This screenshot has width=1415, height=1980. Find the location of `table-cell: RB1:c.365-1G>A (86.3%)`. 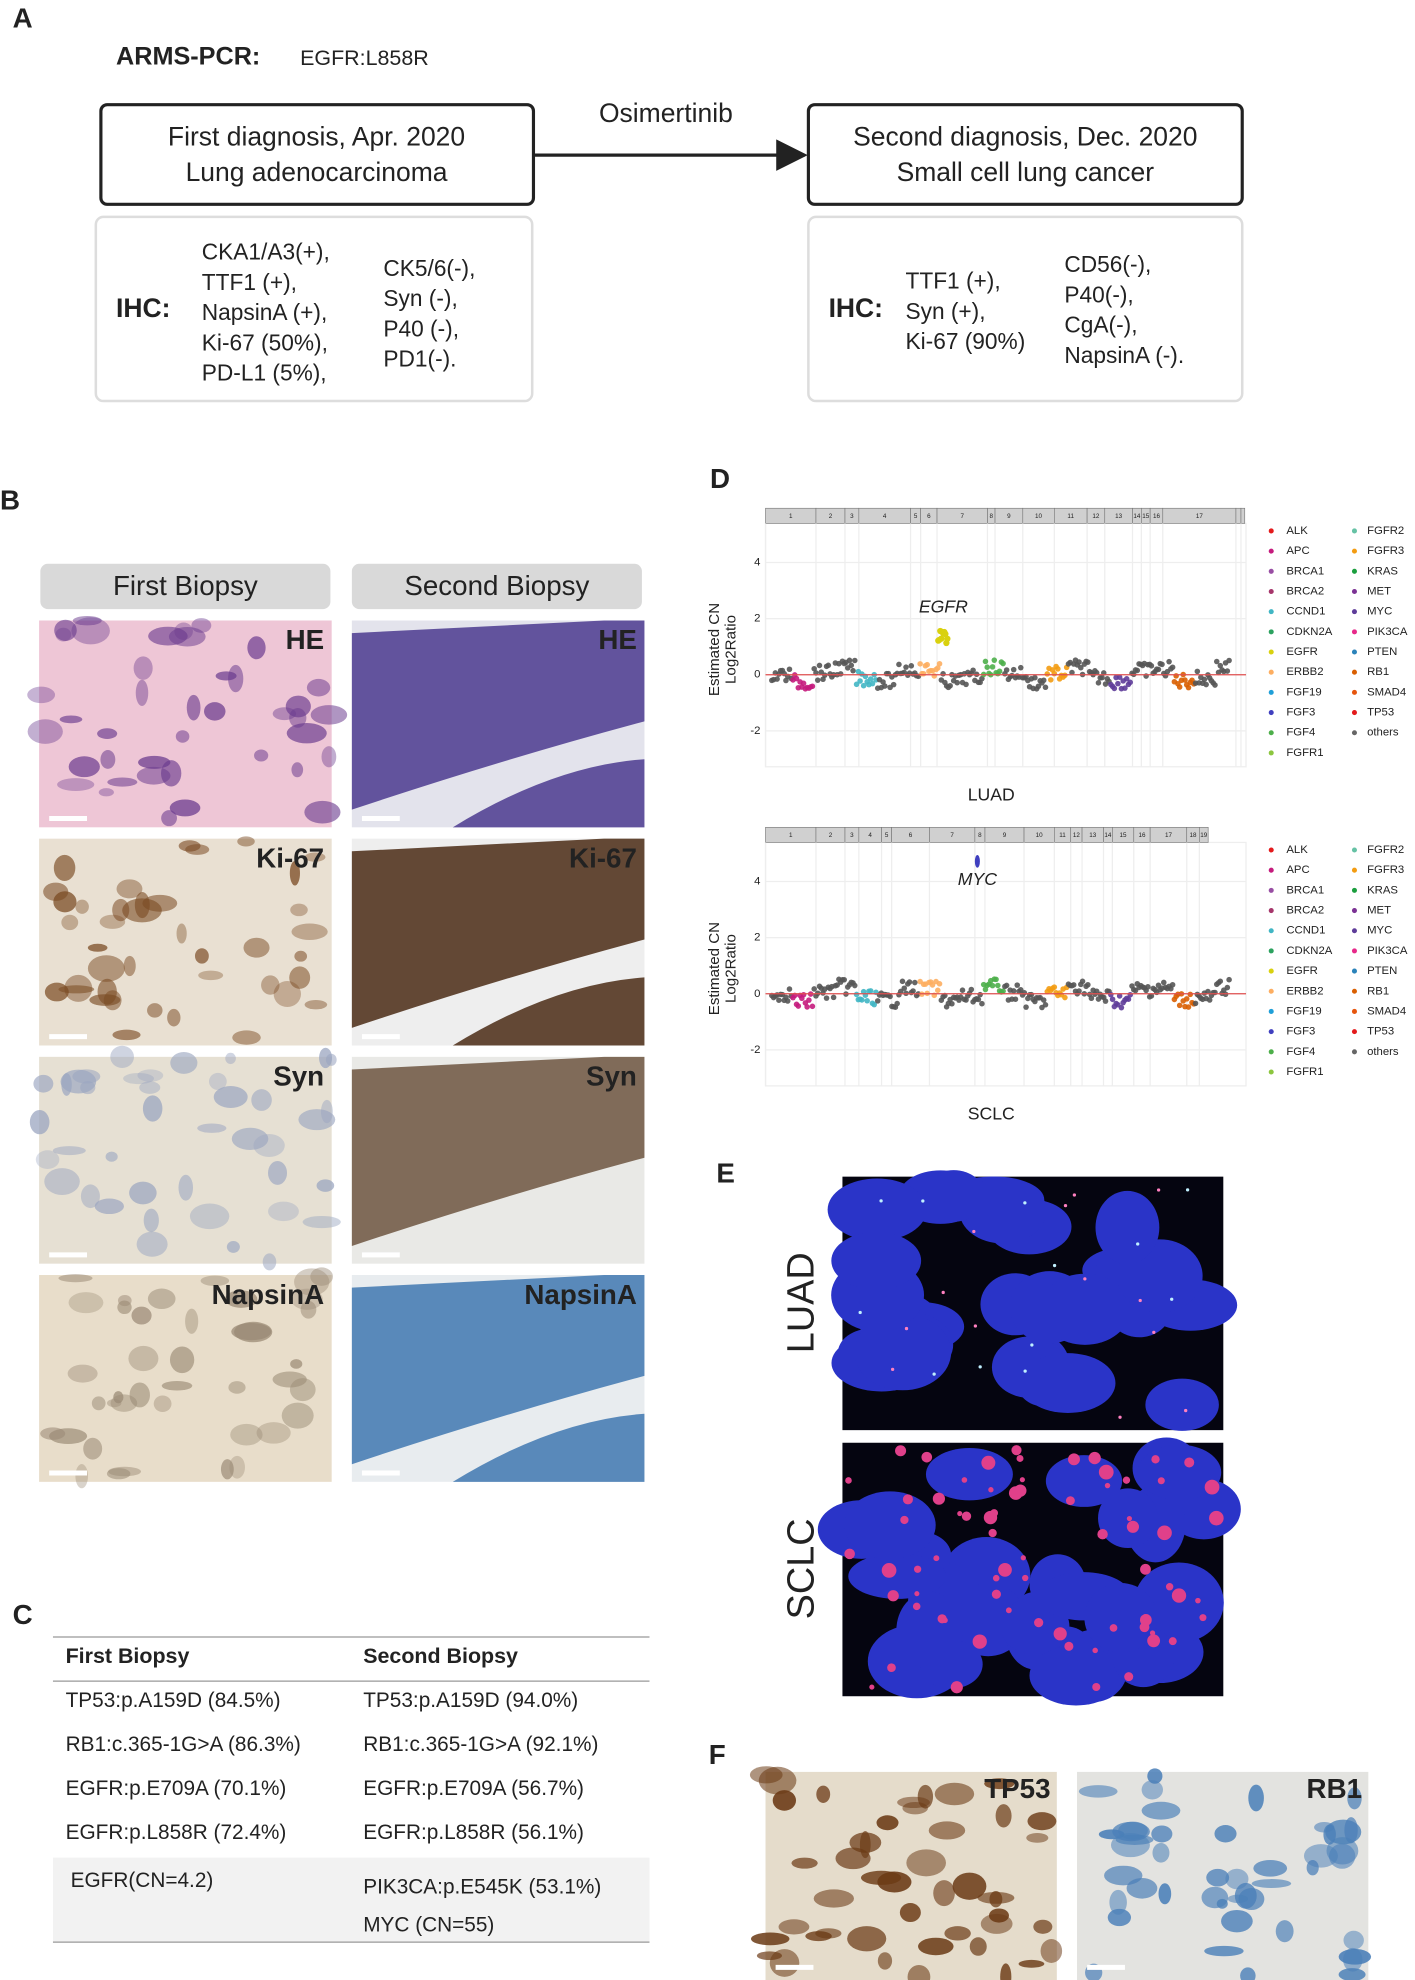

table-cell: RB1:c.365-1G>A (86.3%) is located at coordinates (183, 1744).